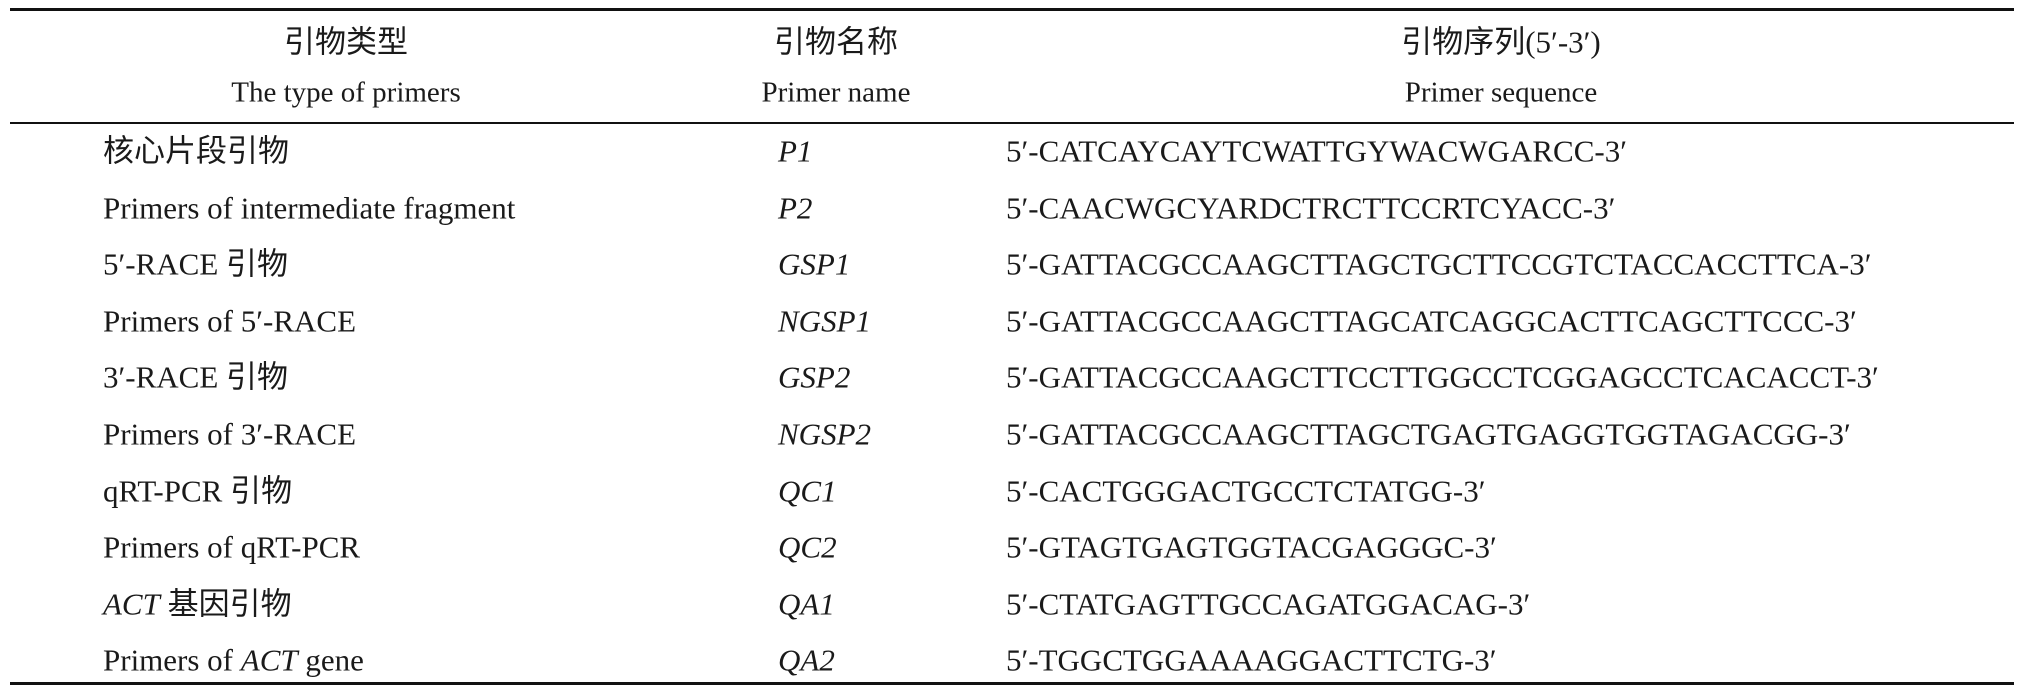  What do you see at coordinates (807, 547) in the screenshot?
I see `primer-name: QC2` at bounding box center [807, 547].